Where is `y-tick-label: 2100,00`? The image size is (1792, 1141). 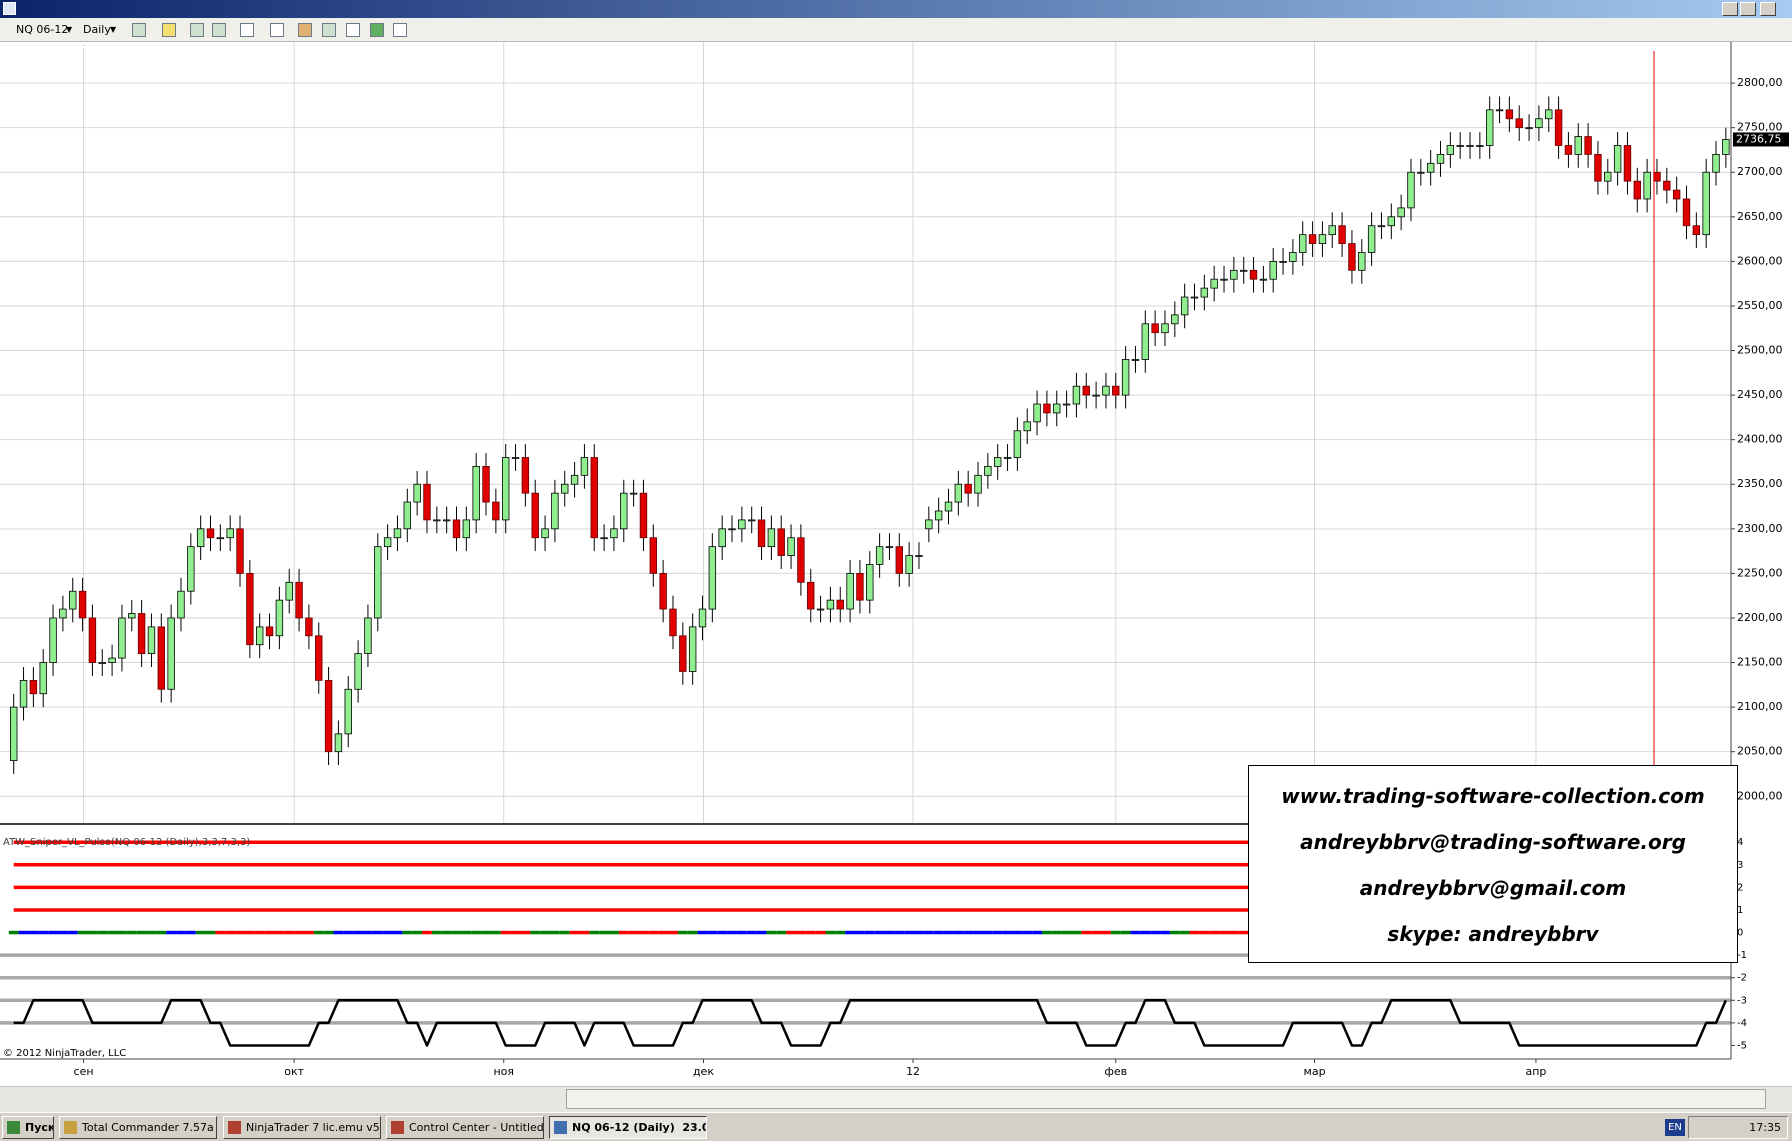 y-tick-label: 2100,00 is located at coordinates (1760, 706).